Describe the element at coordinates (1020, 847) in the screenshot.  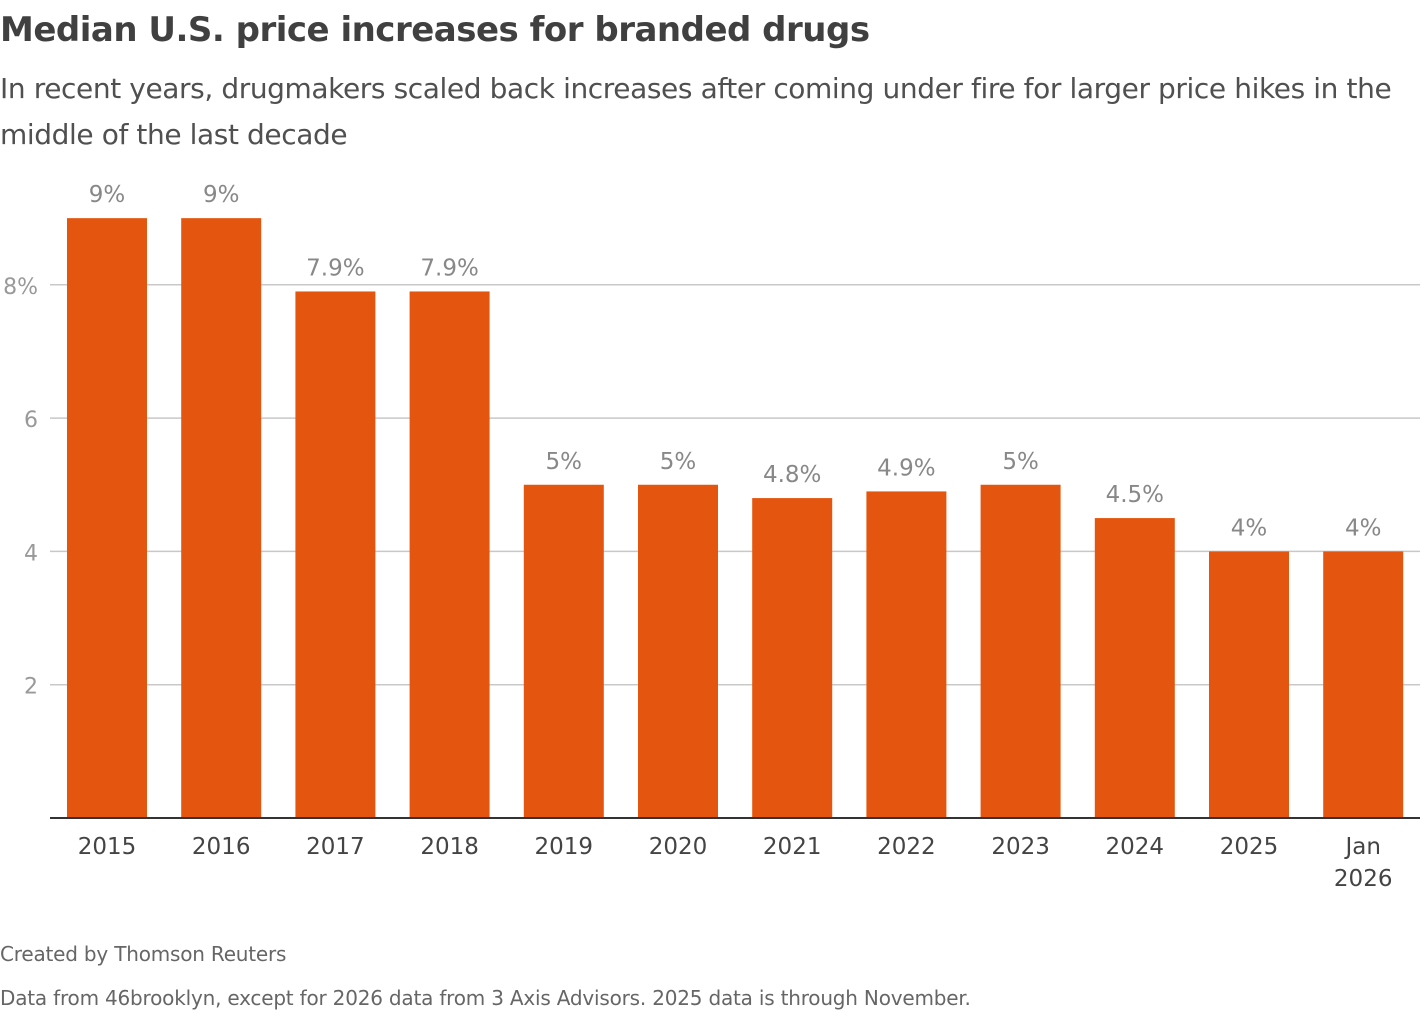
I see `x-tick-label: 2023` at that location.